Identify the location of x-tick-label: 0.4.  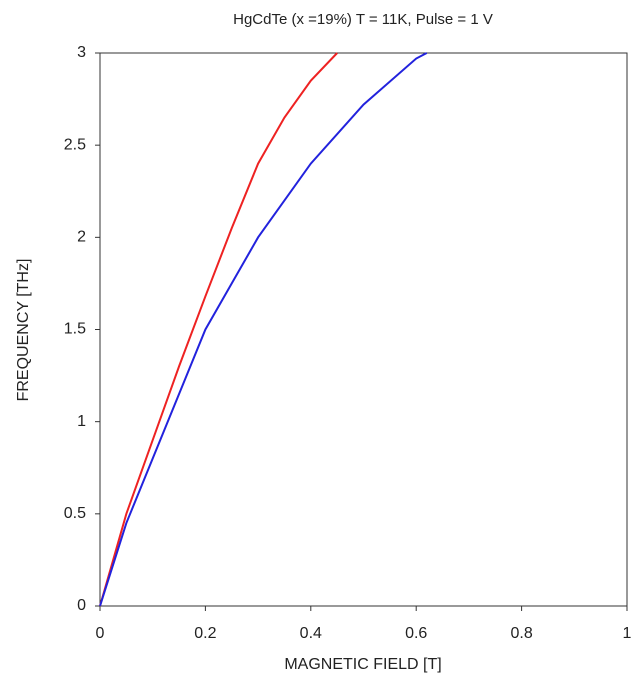
(311, 633).